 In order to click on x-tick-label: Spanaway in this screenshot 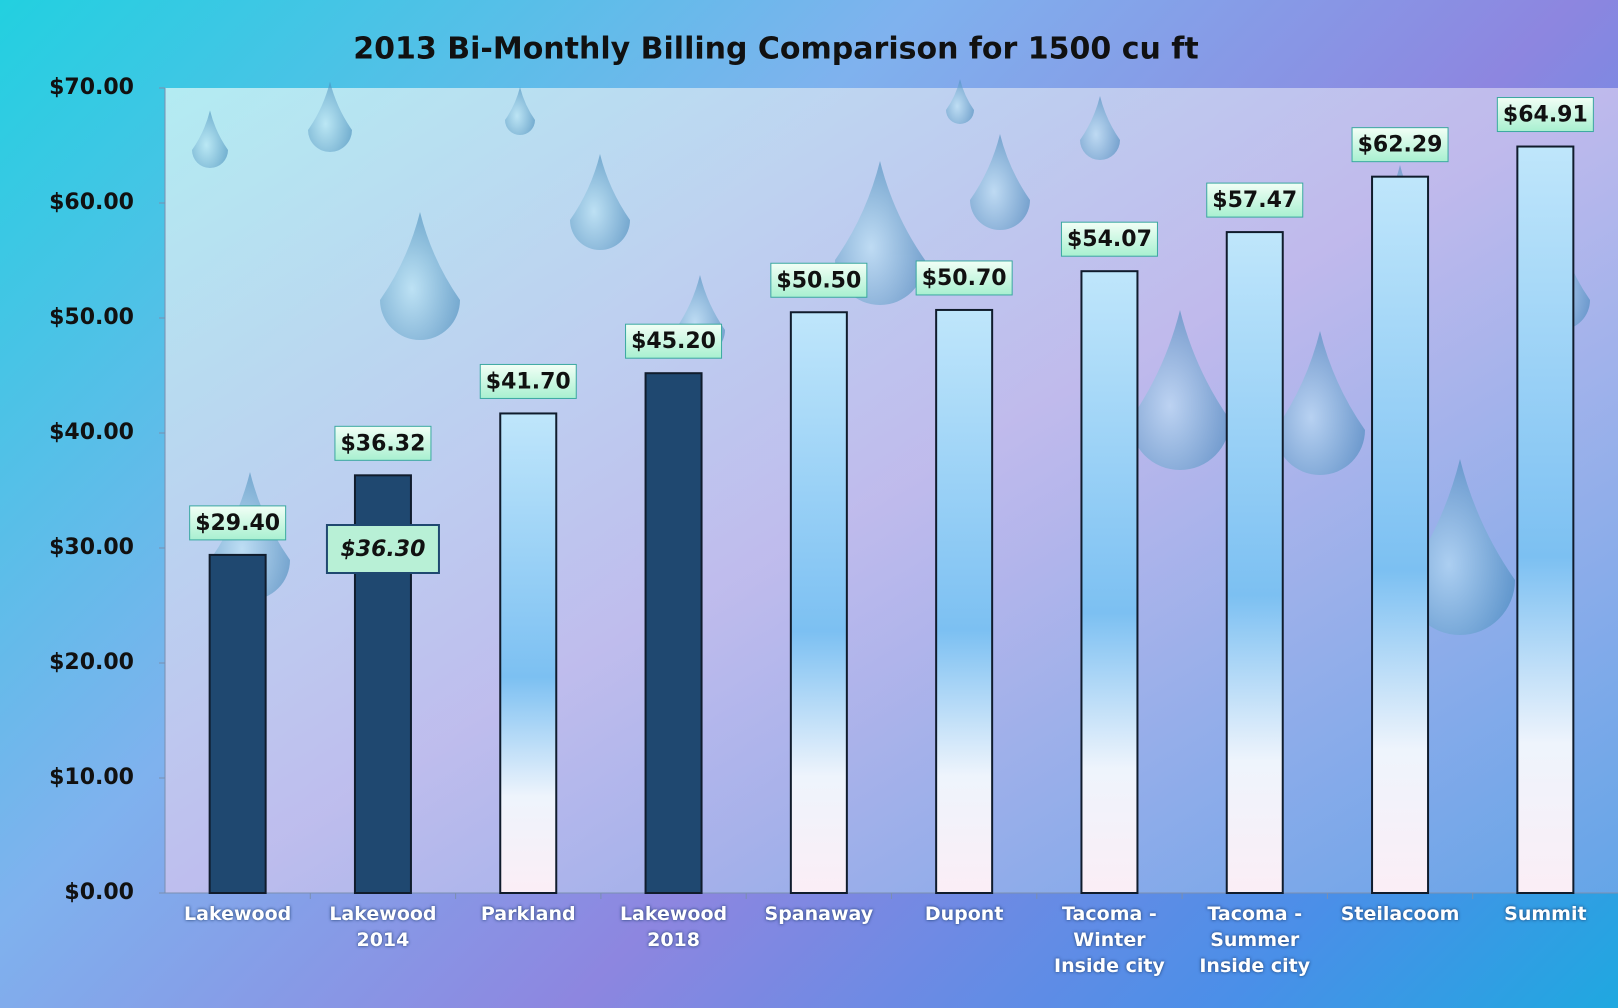, I will do `click(819, 914)`.